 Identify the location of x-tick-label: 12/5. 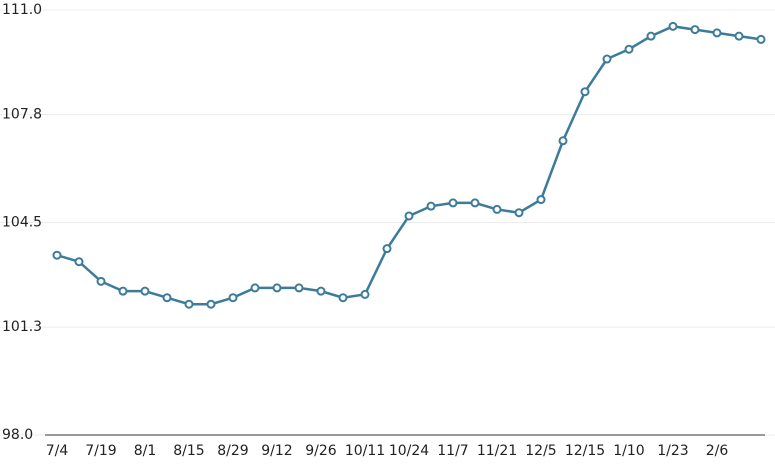
(540, 451).